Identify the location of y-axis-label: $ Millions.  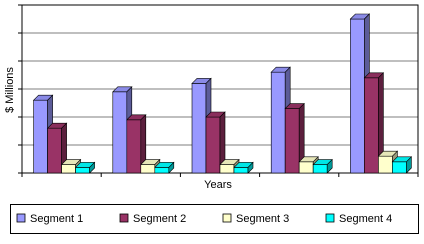
(10, 90).